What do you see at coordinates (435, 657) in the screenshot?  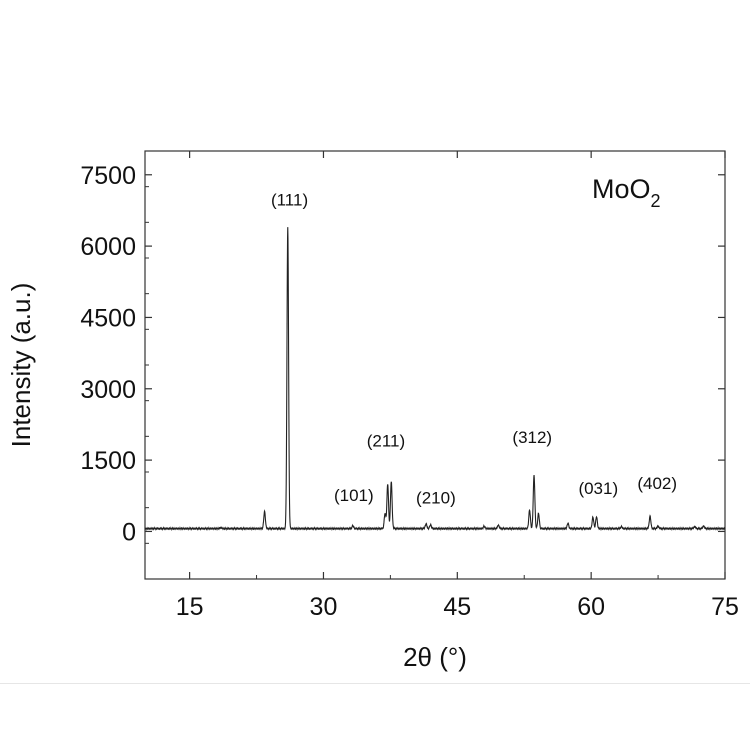 I see `x-axis-label: 2θ (°)` at bounding box center [435, 657].